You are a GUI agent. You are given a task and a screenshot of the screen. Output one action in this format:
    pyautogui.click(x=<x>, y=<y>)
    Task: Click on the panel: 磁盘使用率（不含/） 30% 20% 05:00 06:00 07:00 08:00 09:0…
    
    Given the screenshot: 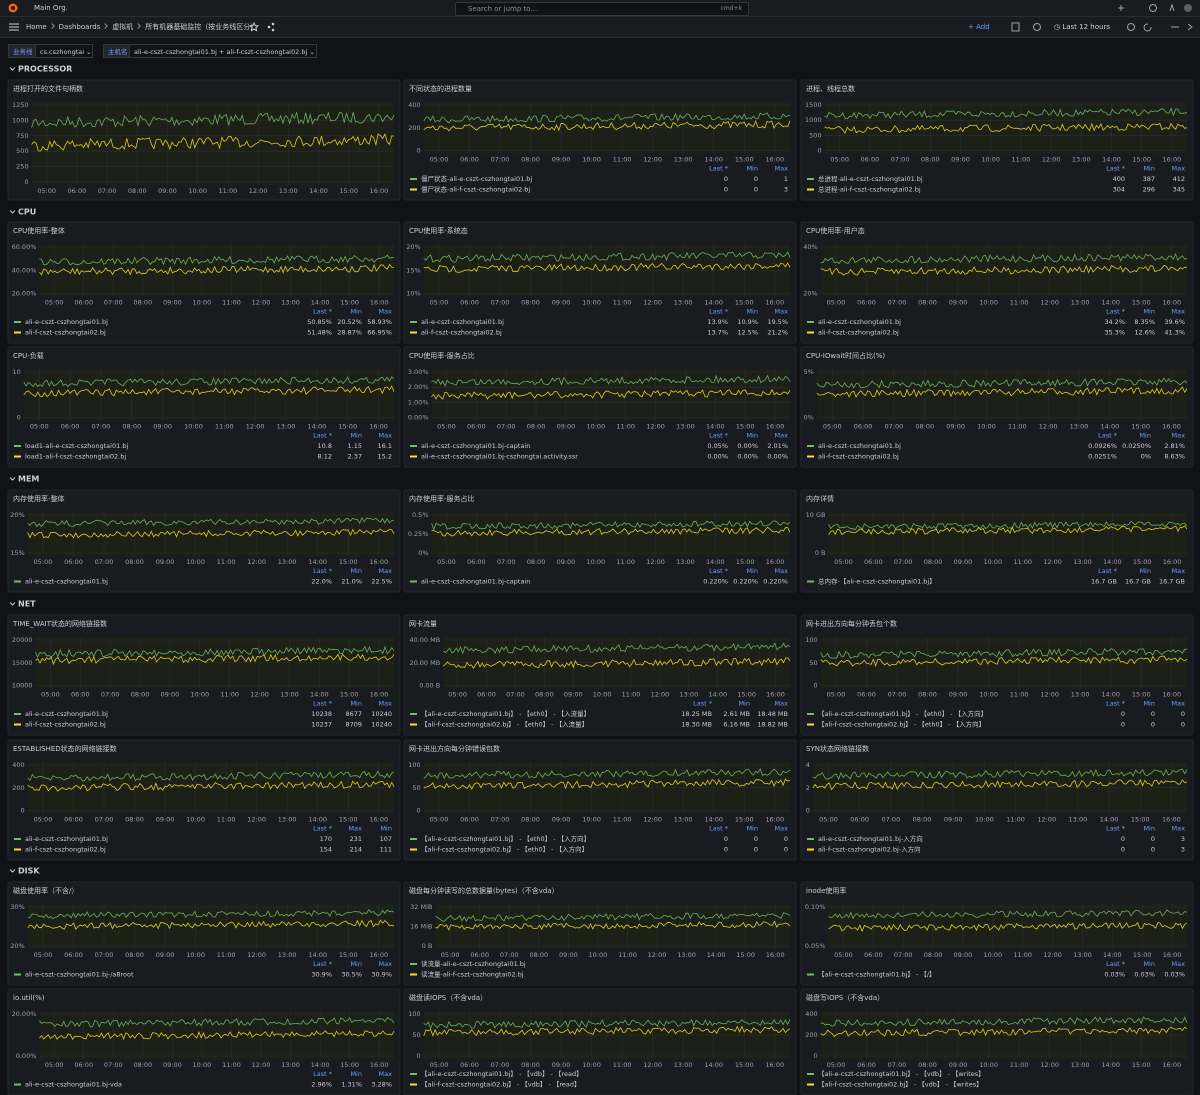 What is the action you would take?
    pyautogui.click(x=204, y=933)
    